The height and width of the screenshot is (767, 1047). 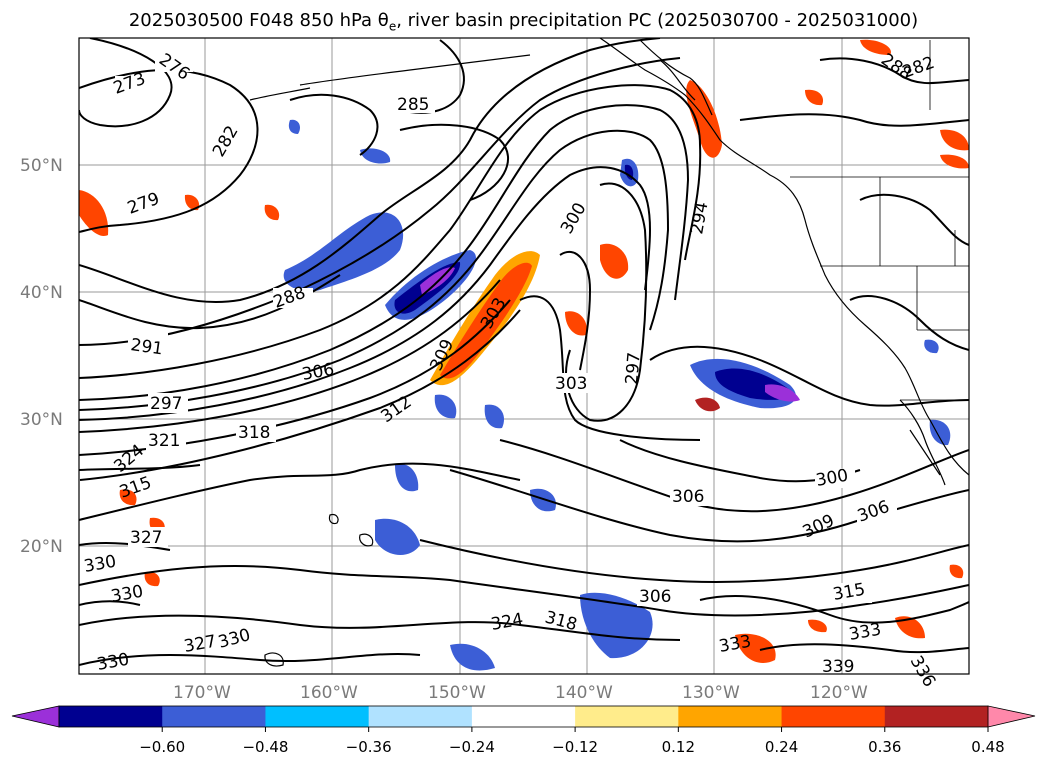 What do you see at coordinates (41, 293) in the screenshot?
I see `lat-label: 40°N` at bounding box center [41, 293].